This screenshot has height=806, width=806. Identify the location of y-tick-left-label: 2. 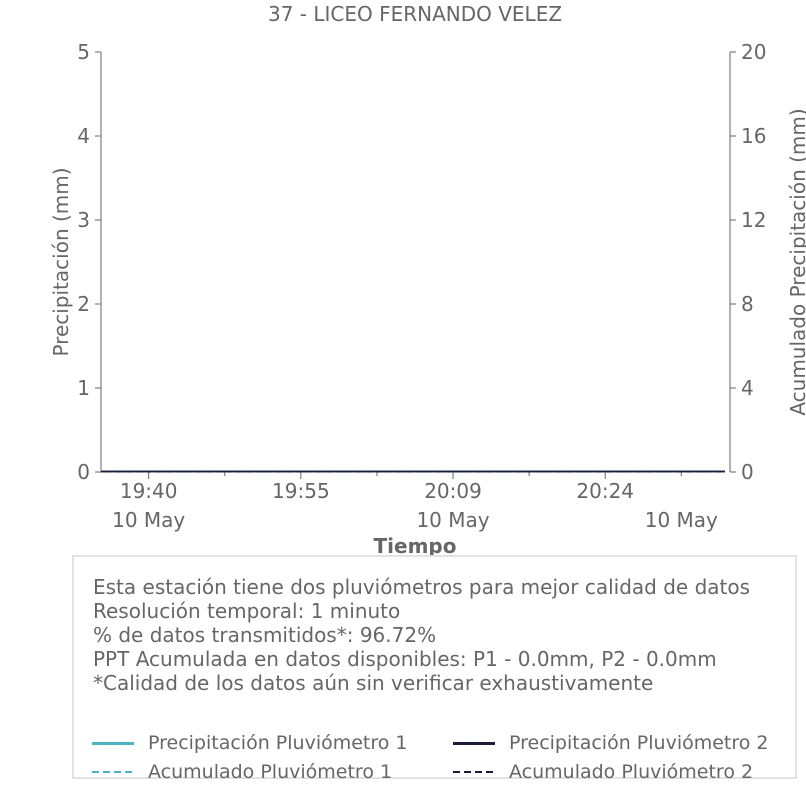
(83, 304).